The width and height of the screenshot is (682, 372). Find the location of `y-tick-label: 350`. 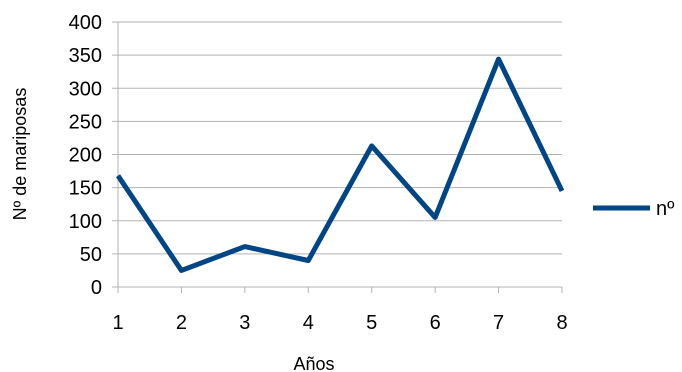

y-tick-label: 350 is located at coordinates (85, 56).